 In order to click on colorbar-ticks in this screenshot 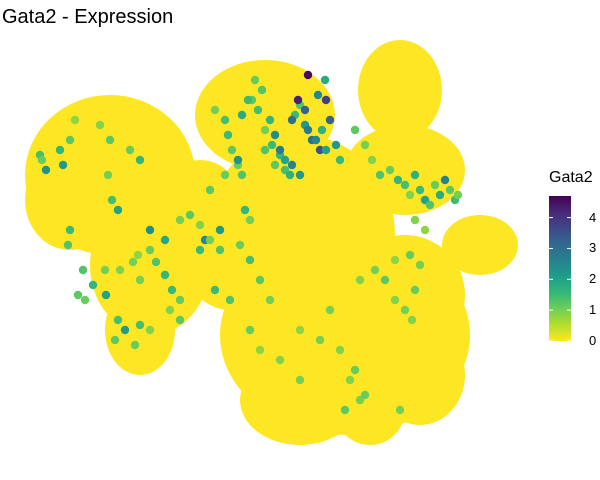, I will do `click(560, 279)`.